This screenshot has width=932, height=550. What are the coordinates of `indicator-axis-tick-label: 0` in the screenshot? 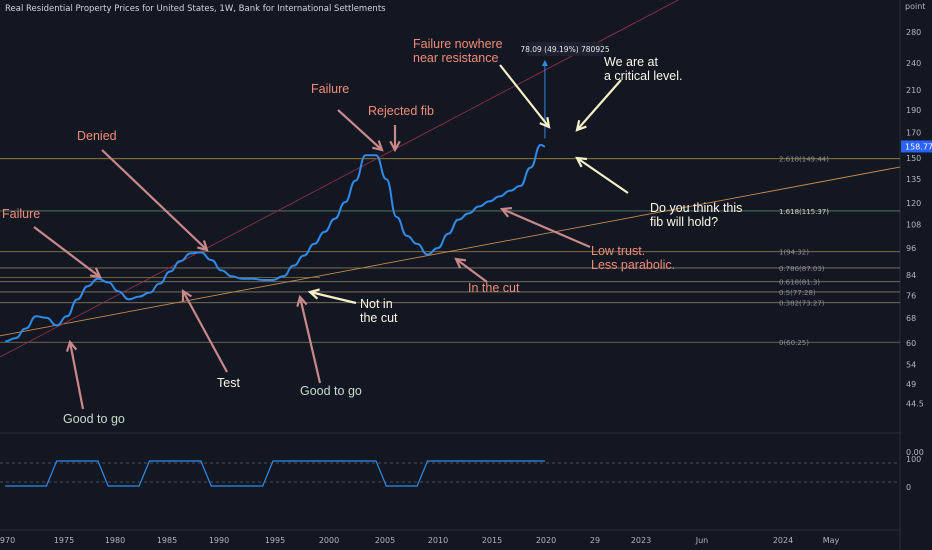 It's located at (908, 487).